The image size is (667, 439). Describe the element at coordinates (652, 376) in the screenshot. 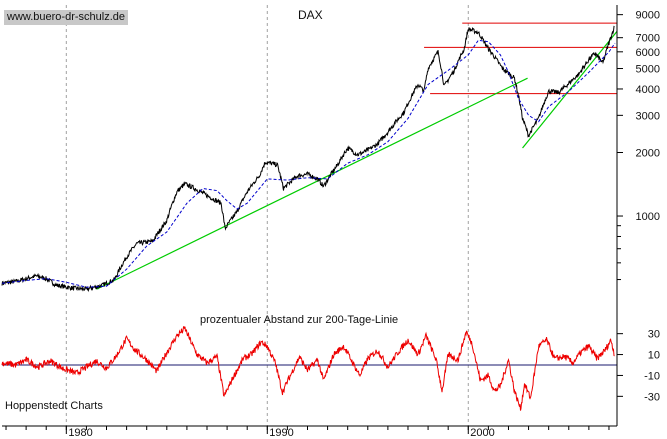

I see `osc-tick-label: -10` at that location.